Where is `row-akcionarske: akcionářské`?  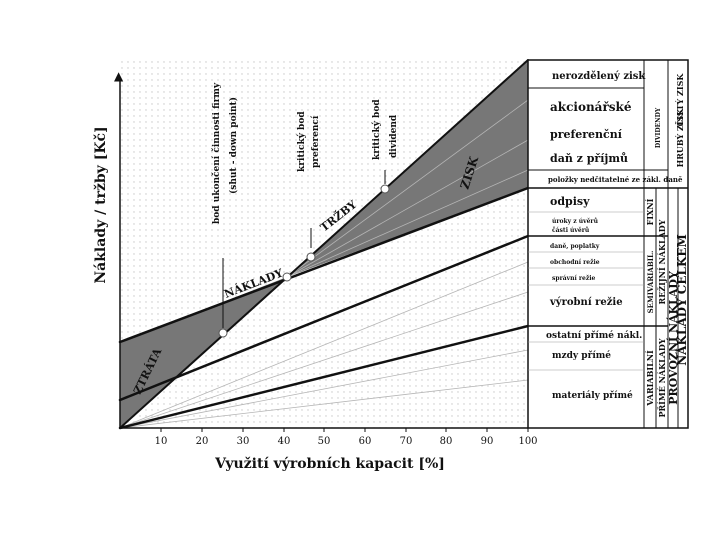
row-akcionarske: akcionářské is located at coordinates (591, 107).